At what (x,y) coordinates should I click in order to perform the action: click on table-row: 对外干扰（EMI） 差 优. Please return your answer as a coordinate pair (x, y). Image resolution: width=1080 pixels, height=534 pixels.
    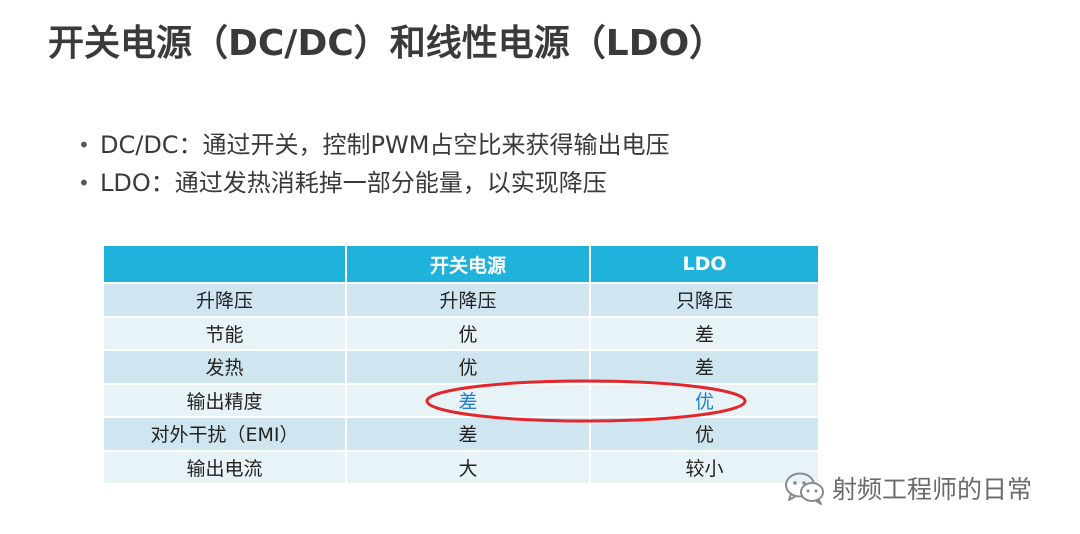
    Looking at the image, I should click on (461, 433).